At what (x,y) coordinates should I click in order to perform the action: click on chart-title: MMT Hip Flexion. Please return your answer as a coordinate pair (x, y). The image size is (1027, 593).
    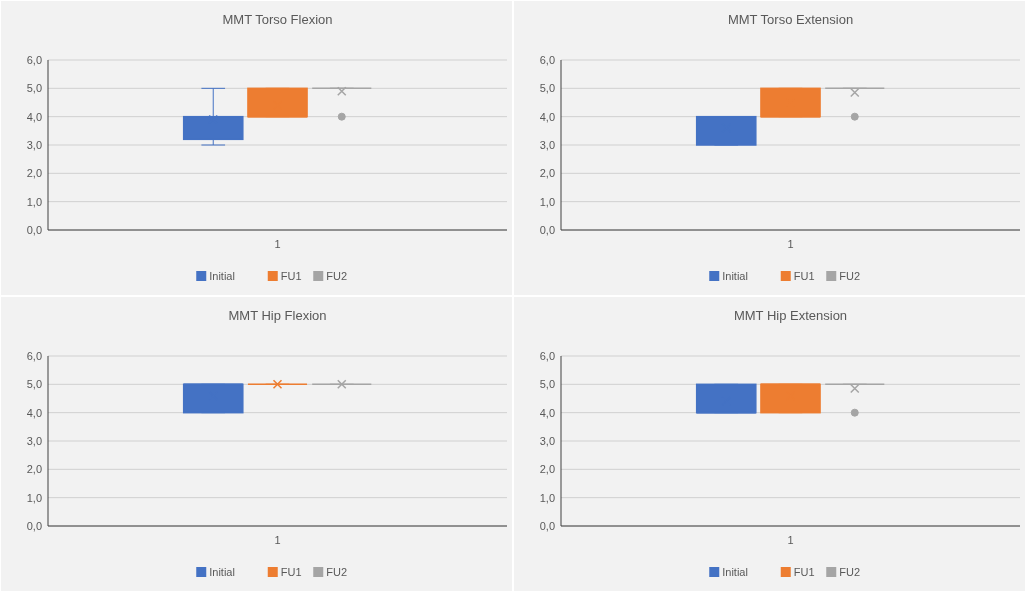
    Looking at the image, I should click on (277, 315).